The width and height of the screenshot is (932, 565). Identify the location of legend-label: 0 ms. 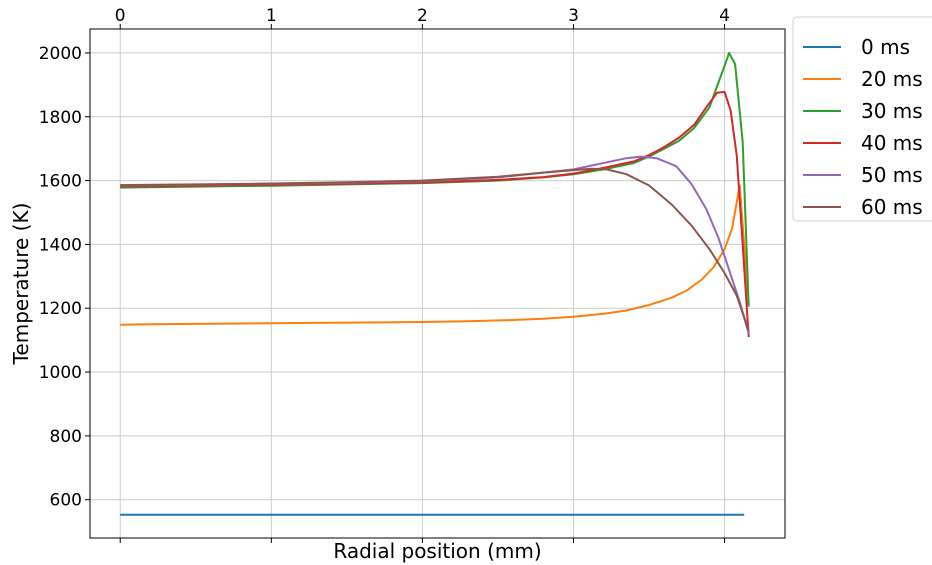
(885, 47).